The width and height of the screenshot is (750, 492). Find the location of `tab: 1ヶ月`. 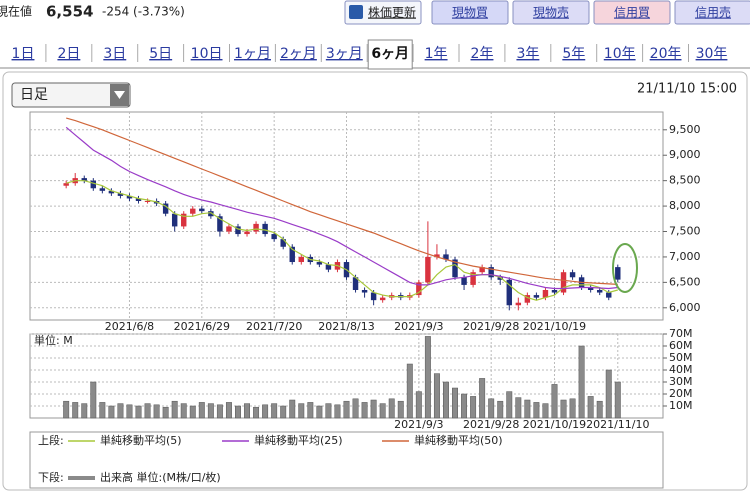

tab: 1ヶ月 is located at coordinates (252, 54).